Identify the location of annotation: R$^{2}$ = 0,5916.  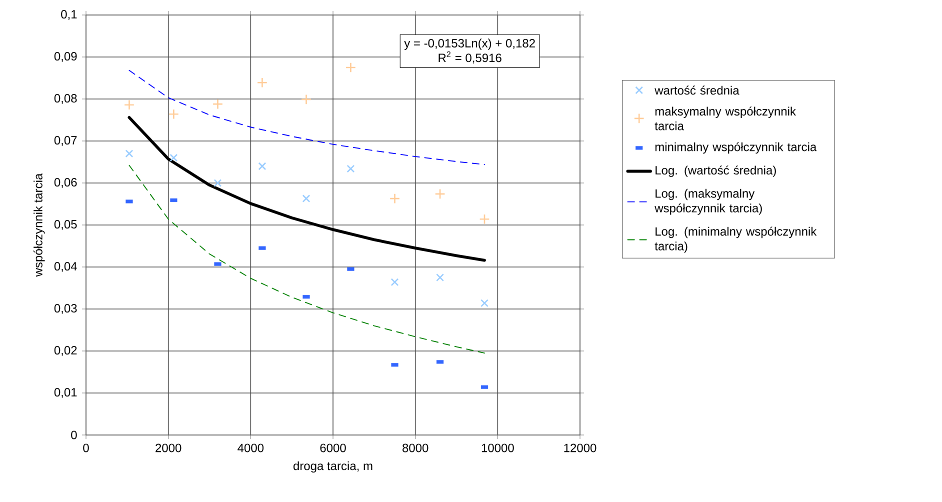
(470, 57).